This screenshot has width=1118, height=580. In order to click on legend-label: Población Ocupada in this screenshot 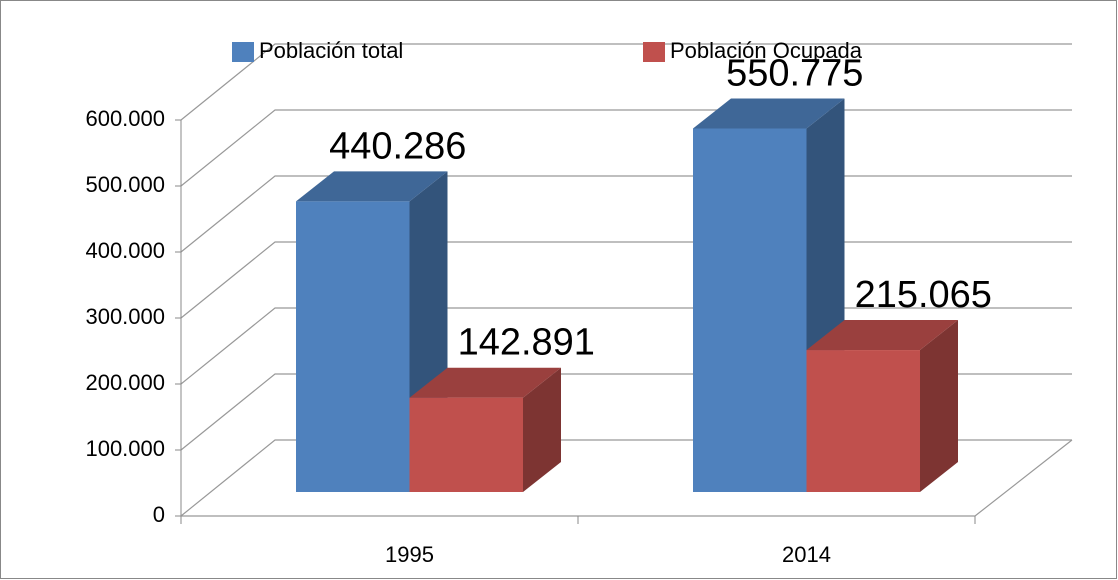, I will do `click(766, 50)`.